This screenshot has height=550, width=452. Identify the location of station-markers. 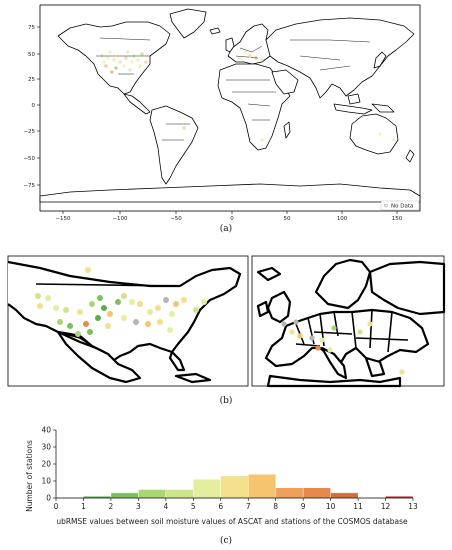
(248, 96).